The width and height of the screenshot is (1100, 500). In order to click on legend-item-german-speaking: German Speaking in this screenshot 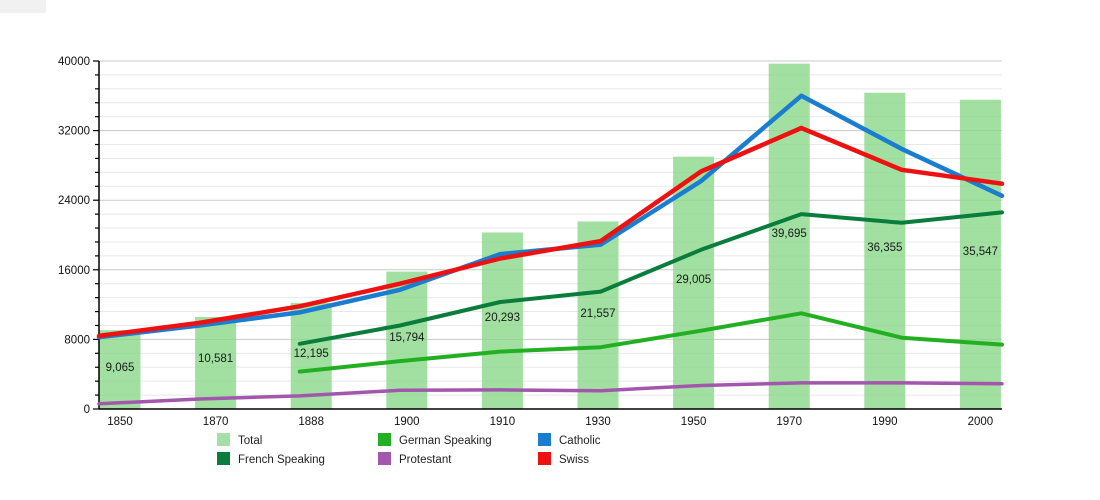, I will do `click(435, 440)`.